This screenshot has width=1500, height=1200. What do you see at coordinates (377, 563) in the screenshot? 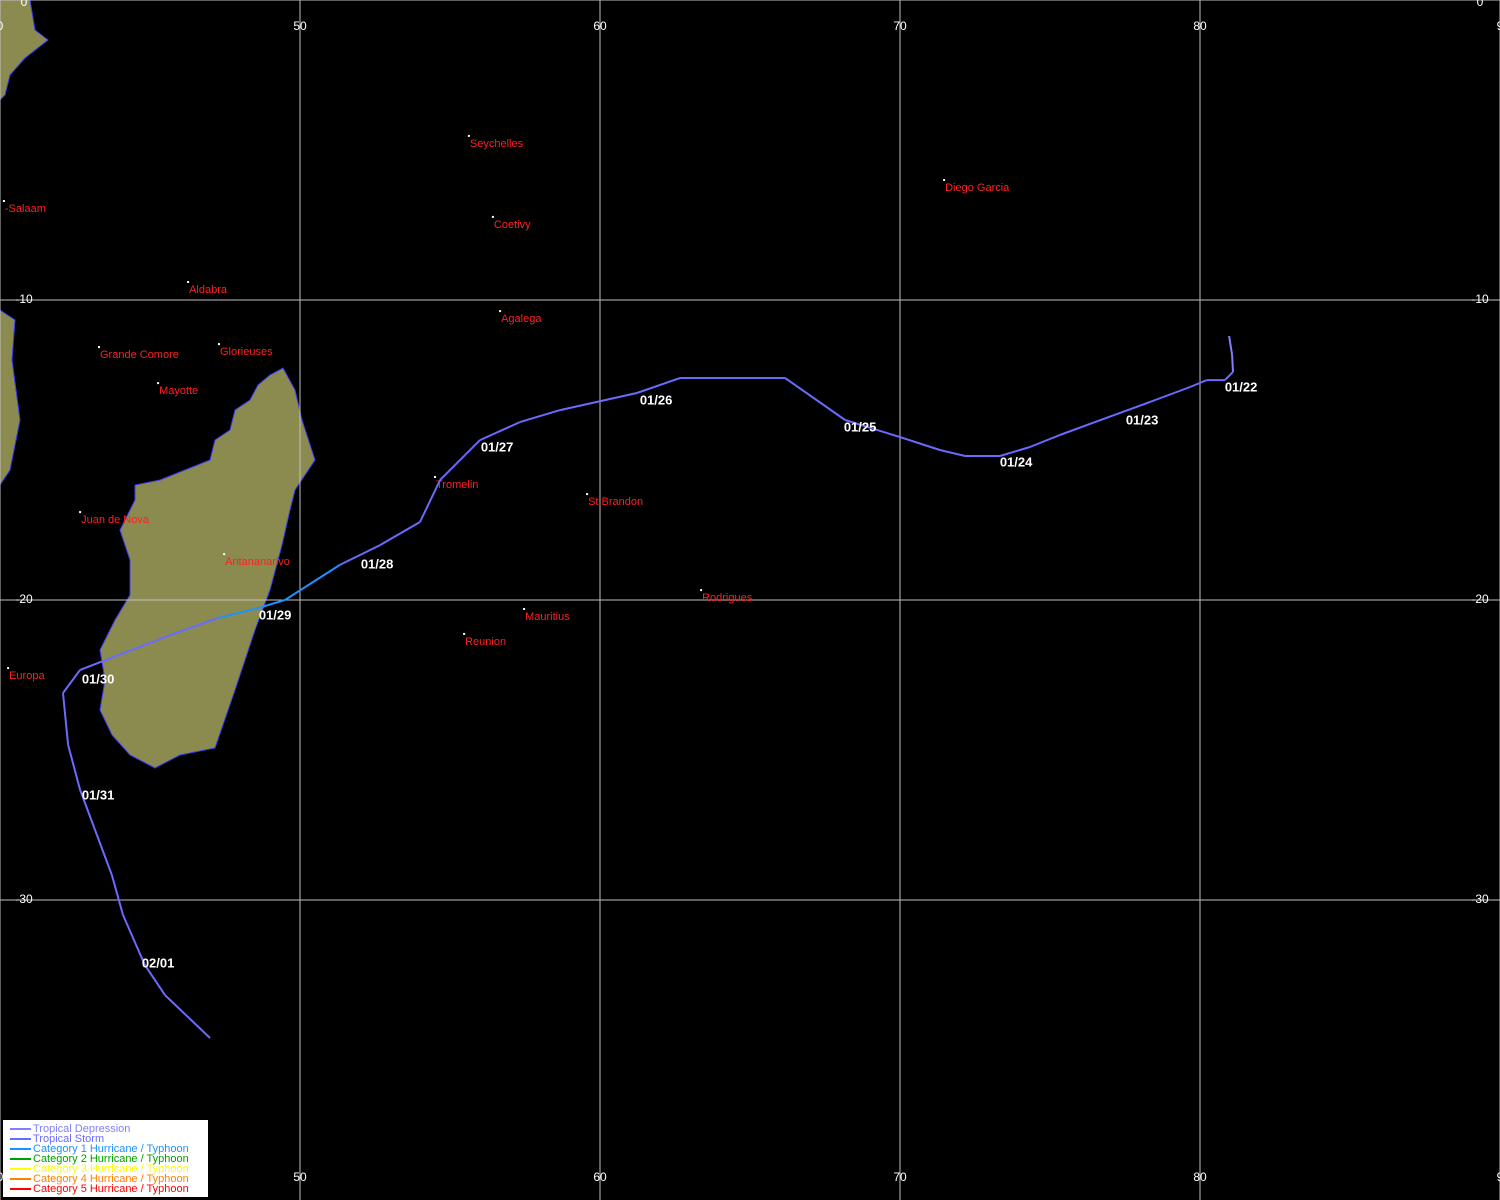
I see `date-label: 01/28` at bounding box center [377, 563].